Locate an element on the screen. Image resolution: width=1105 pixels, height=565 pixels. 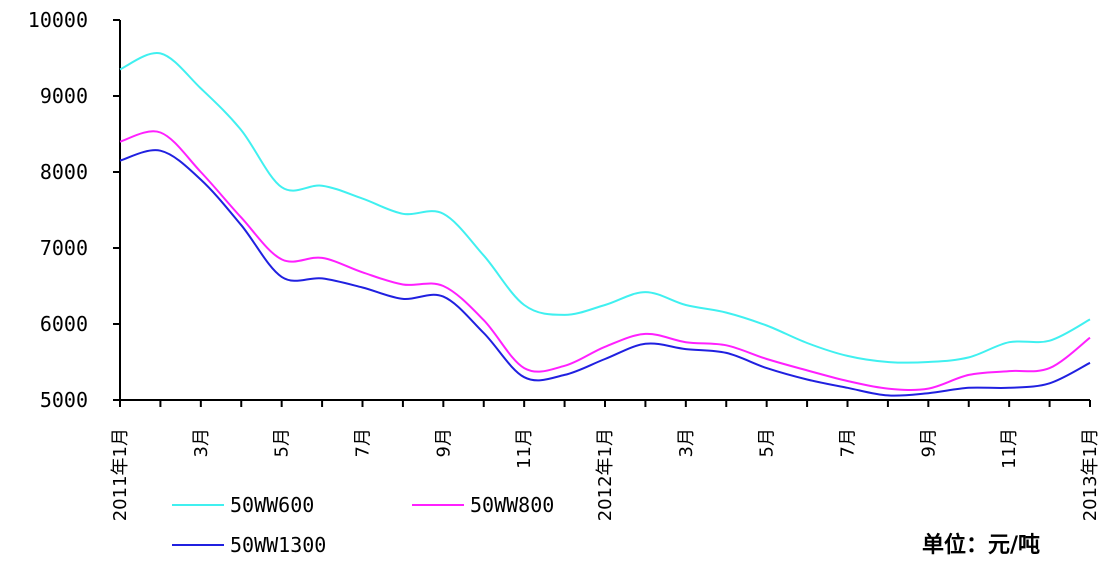
y-tick-label: 5000 is located at coordinates (64, 400).